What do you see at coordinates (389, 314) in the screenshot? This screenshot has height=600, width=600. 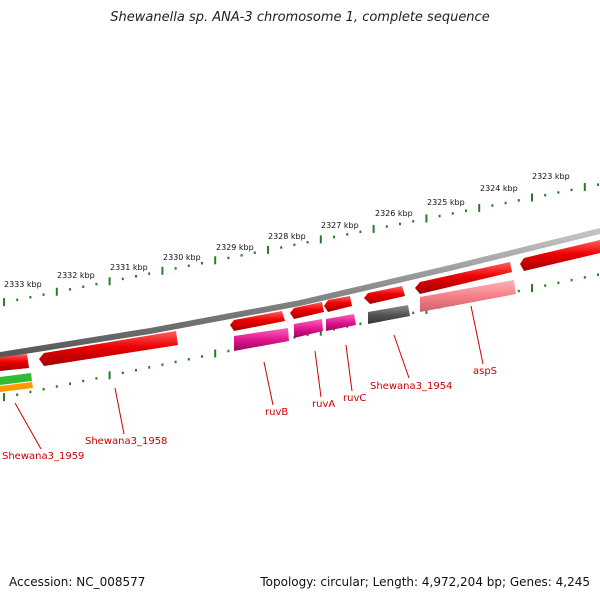 I see `gene-Shewana3_1954` at bounding box center [389, 314].